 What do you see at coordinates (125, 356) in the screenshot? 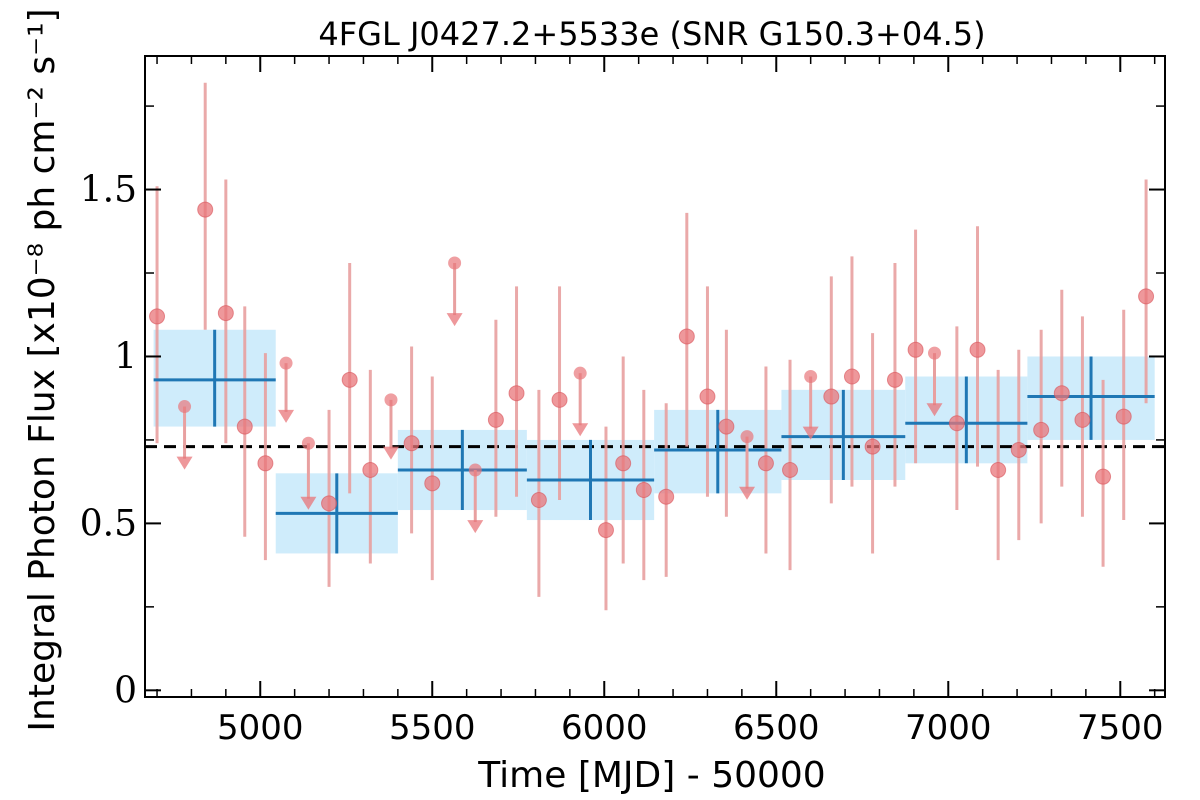
I see `y-tick-label: 1` at bounding box center [125, 356].